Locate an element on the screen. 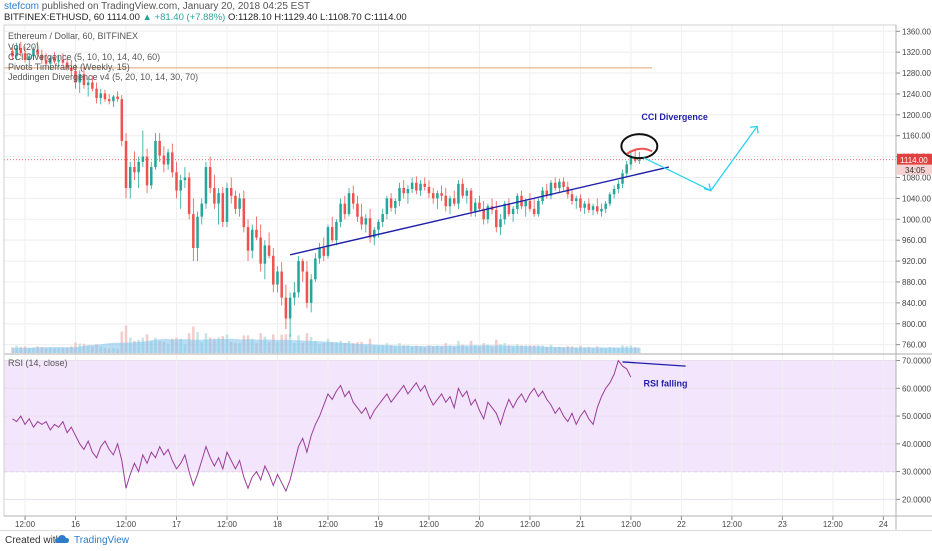 This screenshot has width=932, height=551. last-price-tag-bg is located at coordinates (914, 159).